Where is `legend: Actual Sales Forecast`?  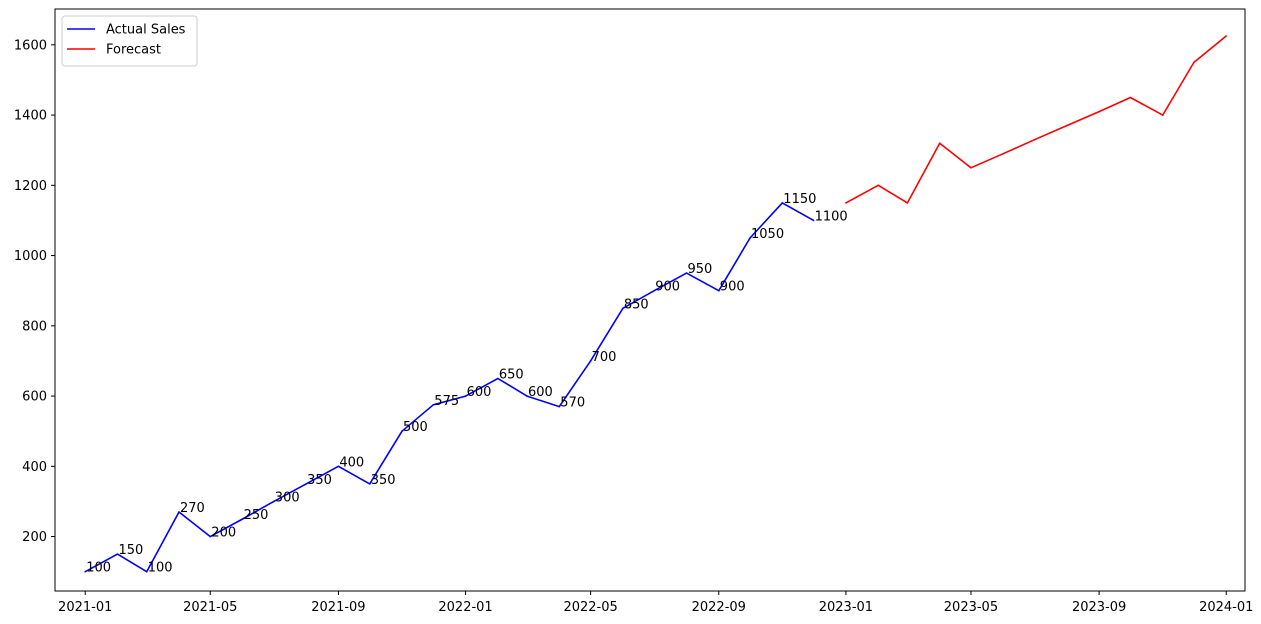 legend: Actual Sales Forecast is located at coordinates (129, 41).